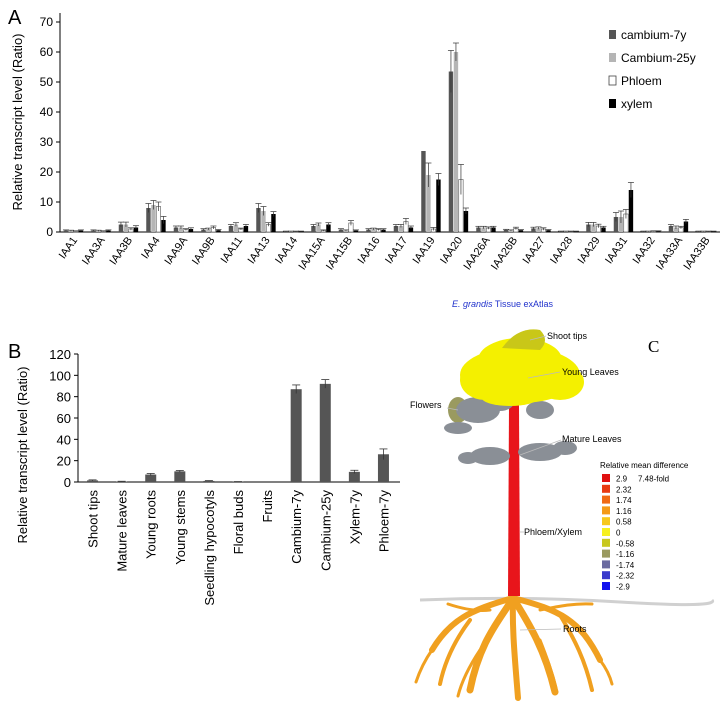 This screenshot has height=704, width=726. What do you see at coordinates (624, 489) in the screenshot?
I see `atlas-scale-value: 2.32` at bounding box center [624, 489].